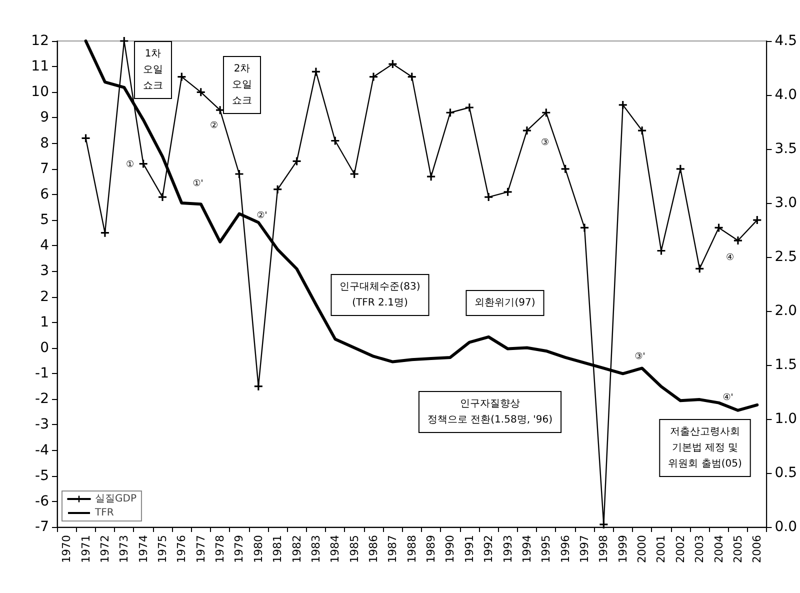 The height and width of the screenshot is (593, 800). I want to click on x-tick-label: 1976, so click(181, 549).